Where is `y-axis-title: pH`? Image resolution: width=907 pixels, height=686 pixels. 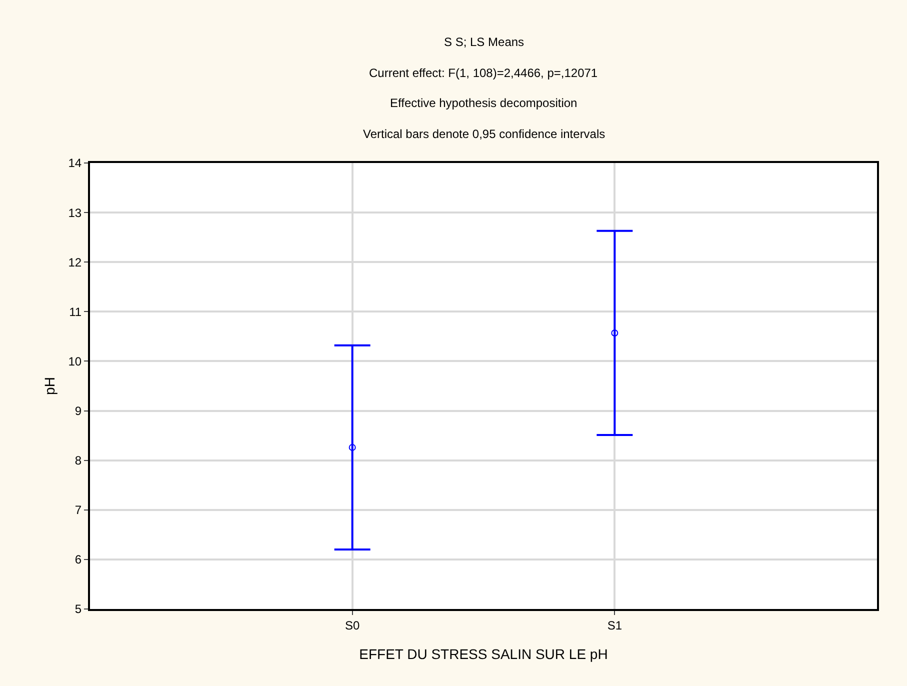
y-axis-title: pH is located at coordinates (49, 386).